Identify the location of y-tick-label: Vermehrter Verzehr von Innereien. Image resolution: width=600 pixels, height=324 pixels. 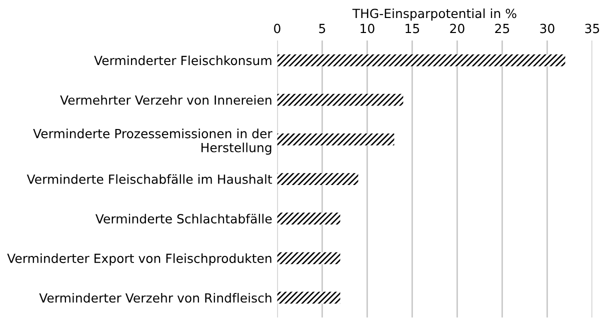
(166, 100).